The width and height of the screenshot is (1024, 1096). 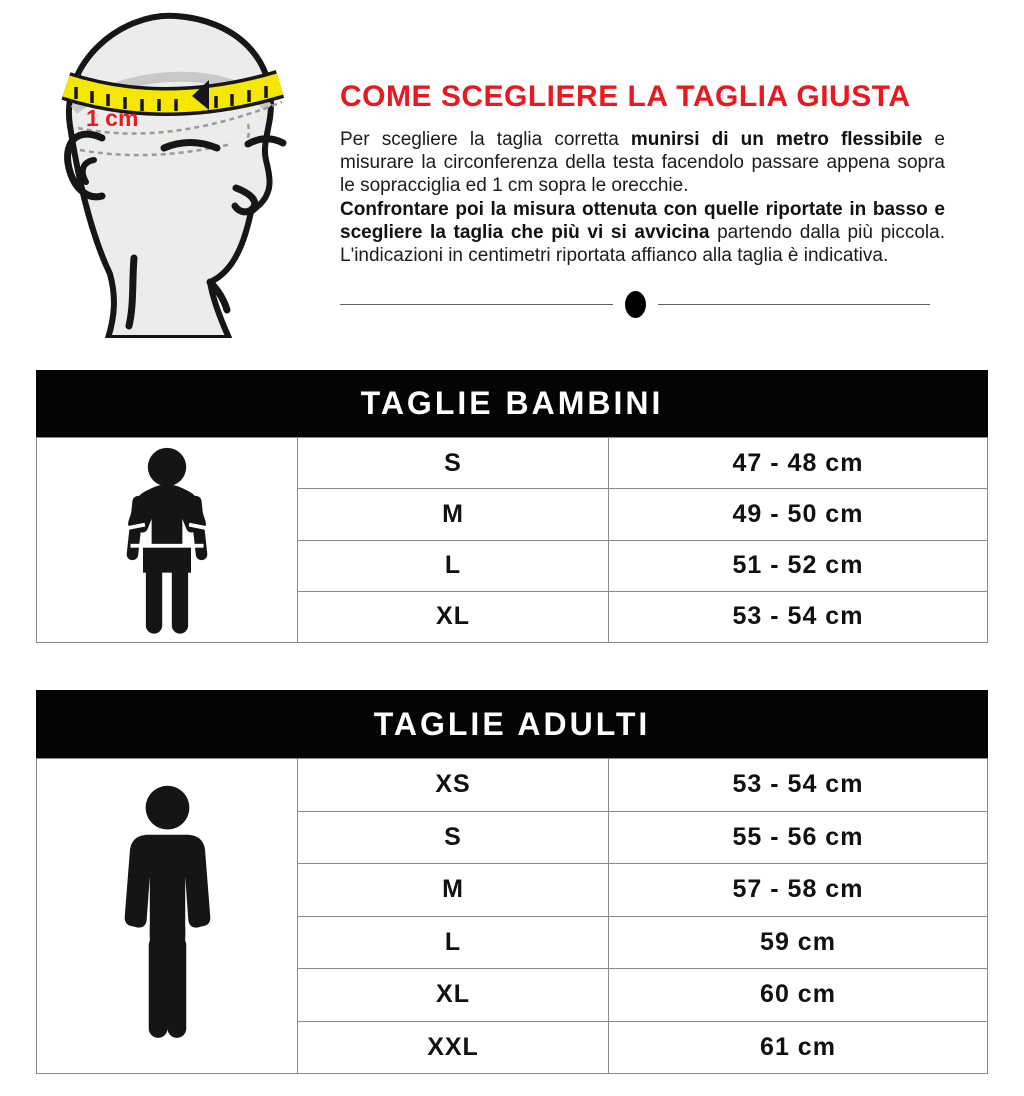 I want to click on bambini-header-bar: TAGLIE BAMBINI, so click(x=512, y=403).